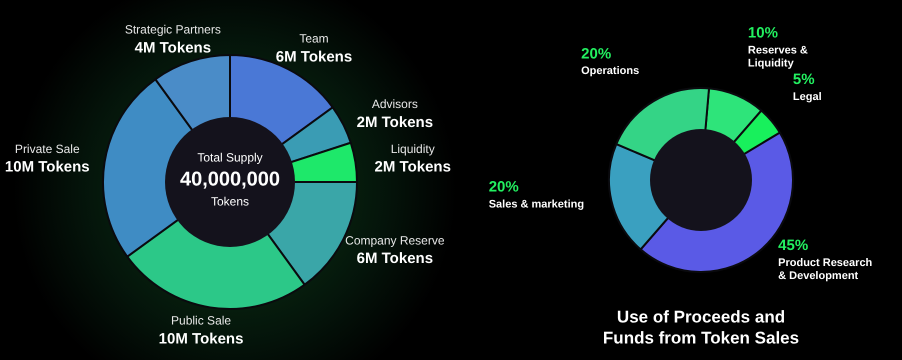  Describe the element at coordinates (778, 57) in the screenshot. I see `slice-label: Reserves & Liquidity` at that location.